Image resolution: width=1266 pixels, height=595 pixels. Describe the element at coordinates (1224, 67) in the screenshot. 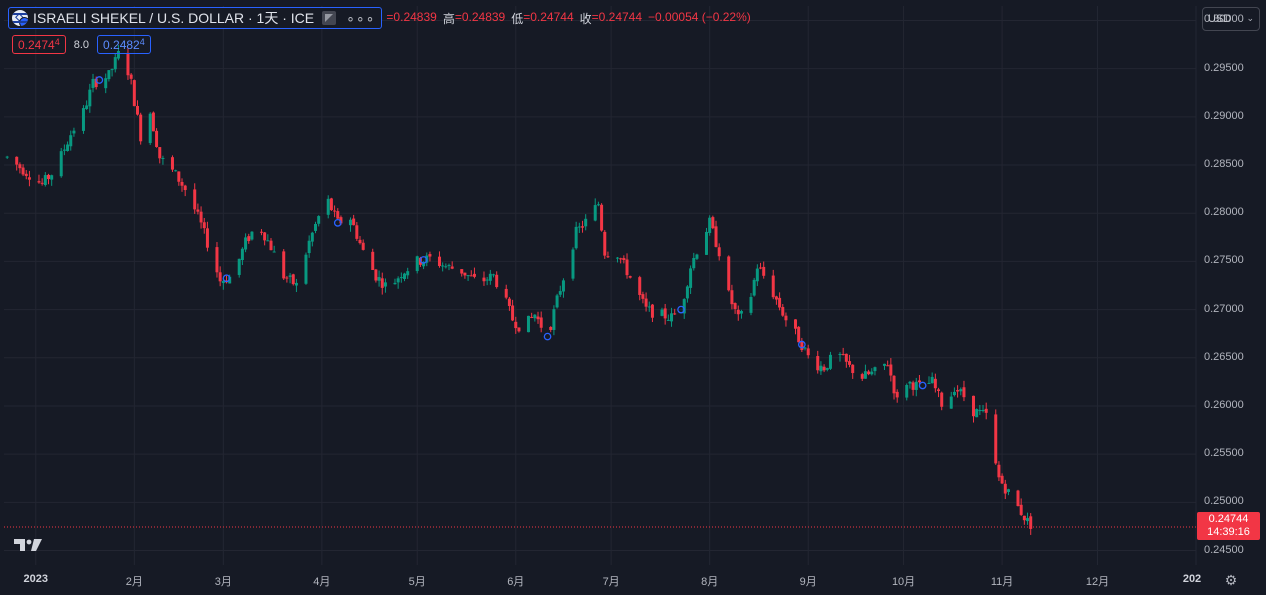

I see `price-tick-label: 0.29500` at that location.